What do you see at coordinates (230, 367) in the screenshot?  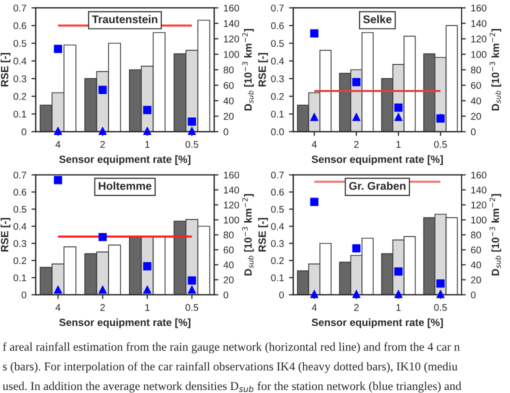 I see `text: s (bars). For interpolation of the car rainfall observations IK4 (heavy dotted bars), IK10 (mediu` at bounding box center [230, 367].